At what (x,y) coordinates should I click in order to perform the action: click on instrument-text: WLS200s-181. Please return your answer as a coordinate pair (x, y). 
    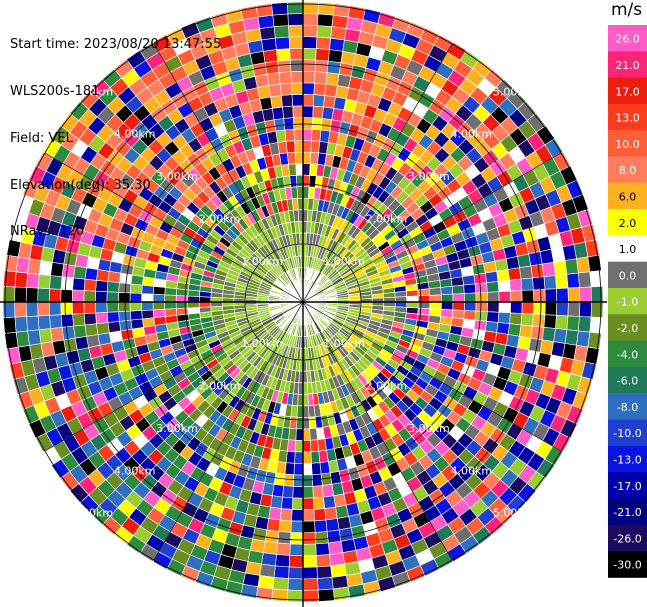
    Looking at the image, I should click on (55, 91).